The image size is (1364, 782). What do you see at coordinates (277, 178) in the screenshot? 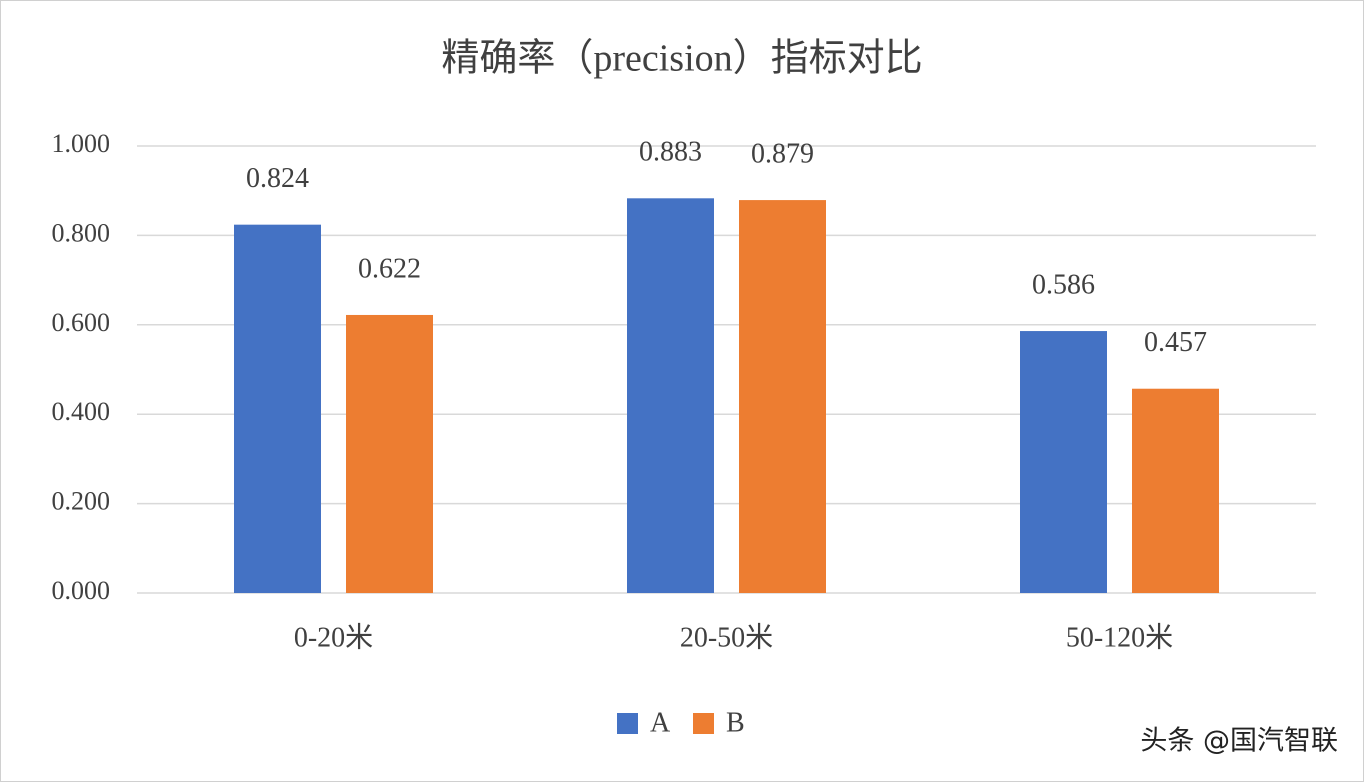
I see `value-label: 0.824` at bounding box center [277, 178].